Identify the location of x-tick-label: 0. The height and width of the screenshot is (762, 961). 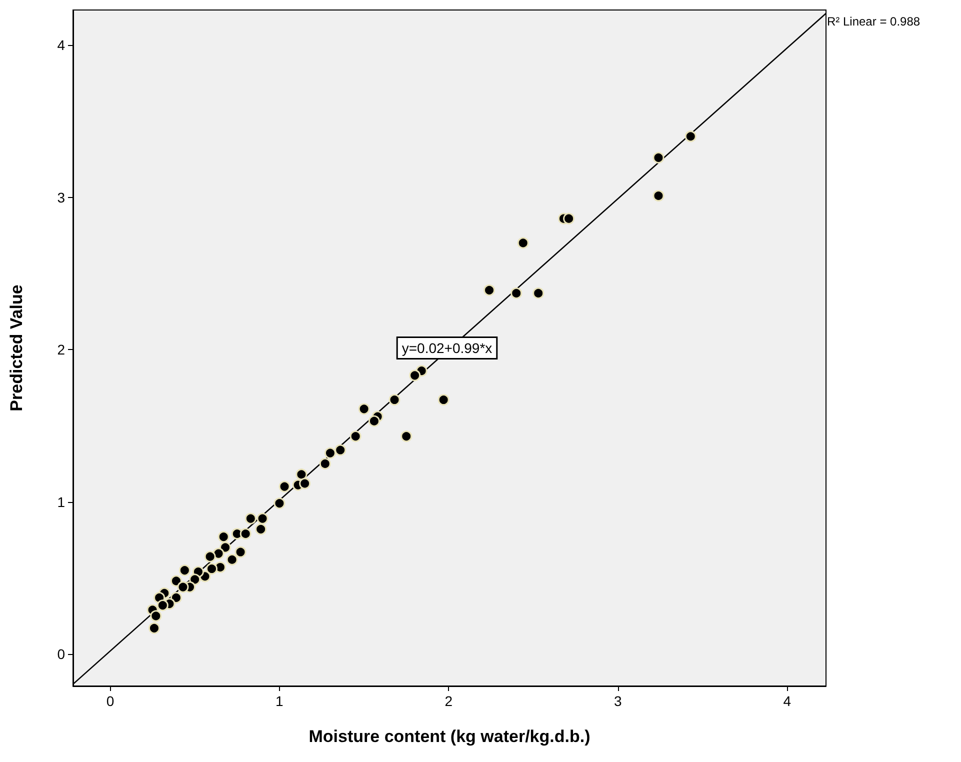
(110, 701).